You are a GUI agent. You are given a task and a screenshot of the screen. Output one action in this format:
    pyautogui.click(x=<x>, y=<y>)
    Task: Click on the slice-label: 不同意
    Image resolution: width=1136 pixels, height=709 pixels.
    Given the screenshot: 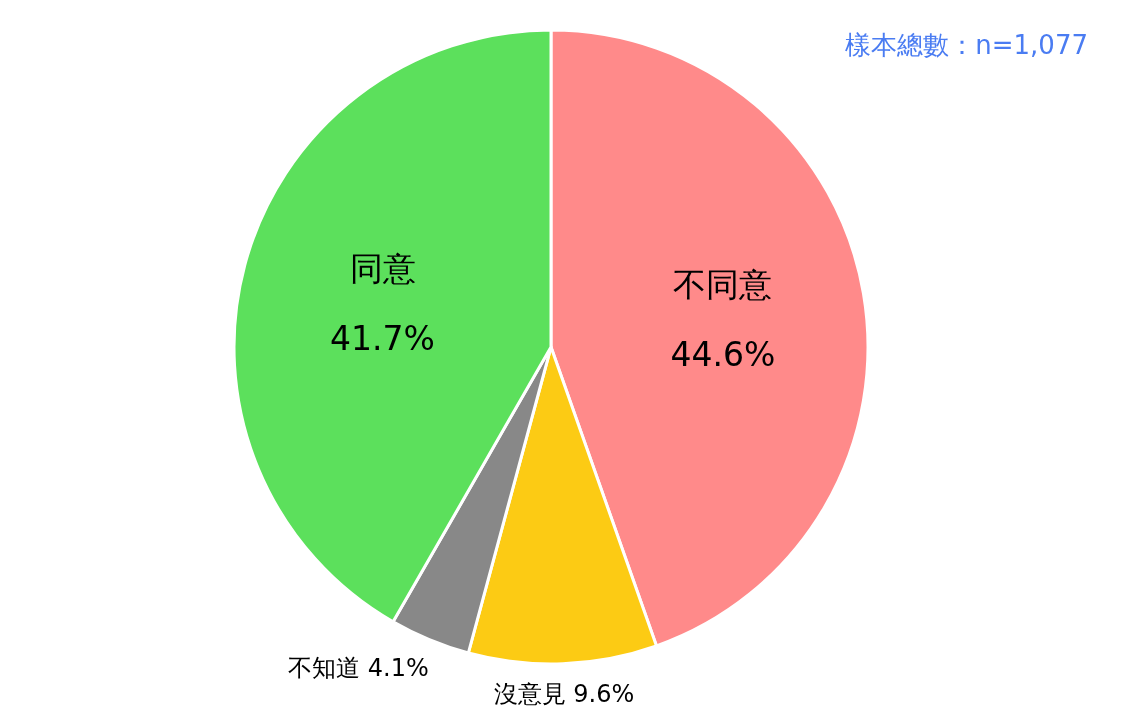 What is the action you would take?
    pyautogui.click(x=723, y=284)
    